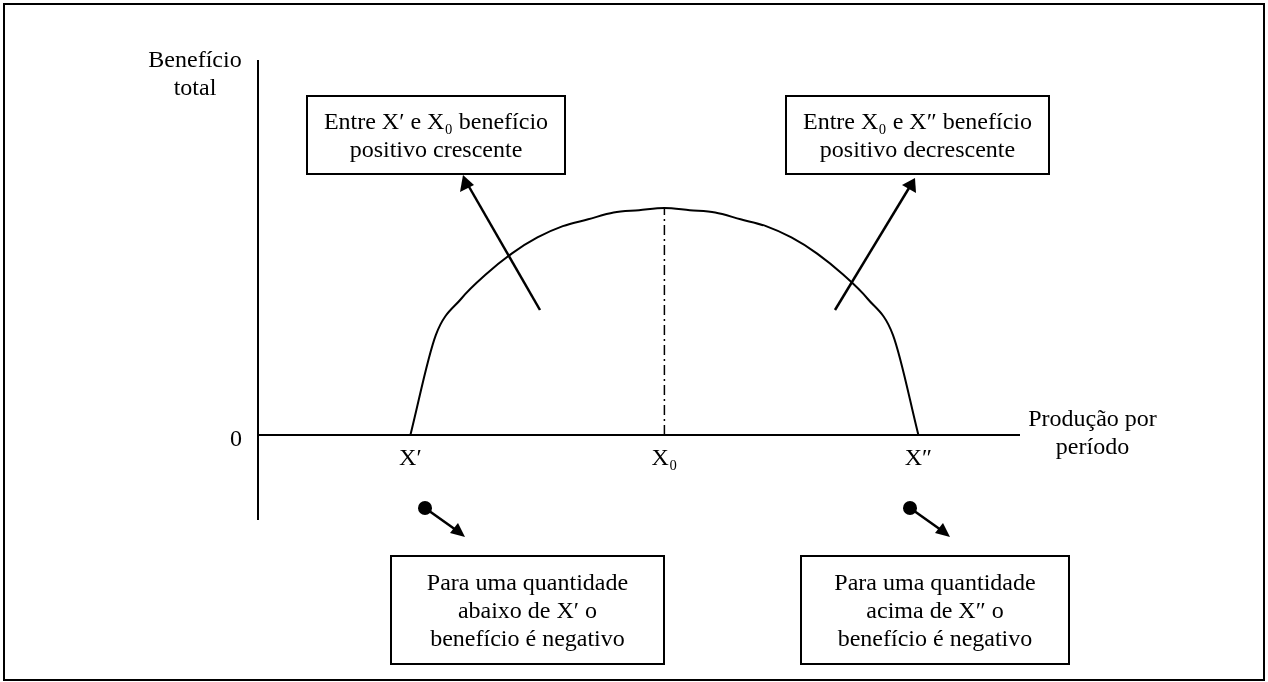 This screenshot has height=682, width=1268. What do you see at coordinates (935, 610) in the screenshot?
I see `text: Para uma quantidade acima de X″ o benefício é negativo` at bounding box center [935, 610].